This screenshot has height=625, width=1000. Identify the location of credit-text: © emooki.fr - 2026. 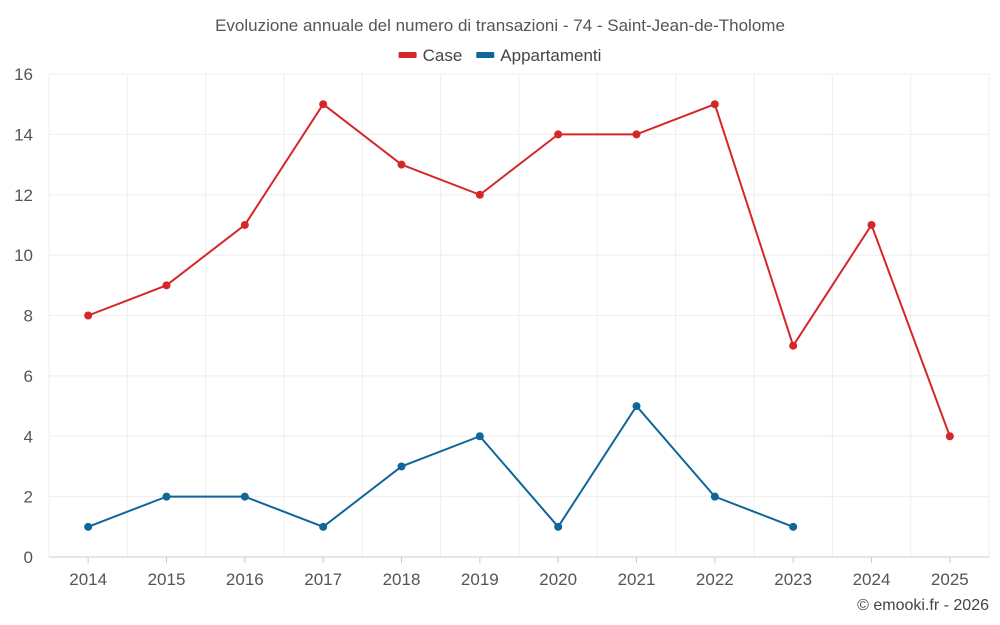
(923, 605).